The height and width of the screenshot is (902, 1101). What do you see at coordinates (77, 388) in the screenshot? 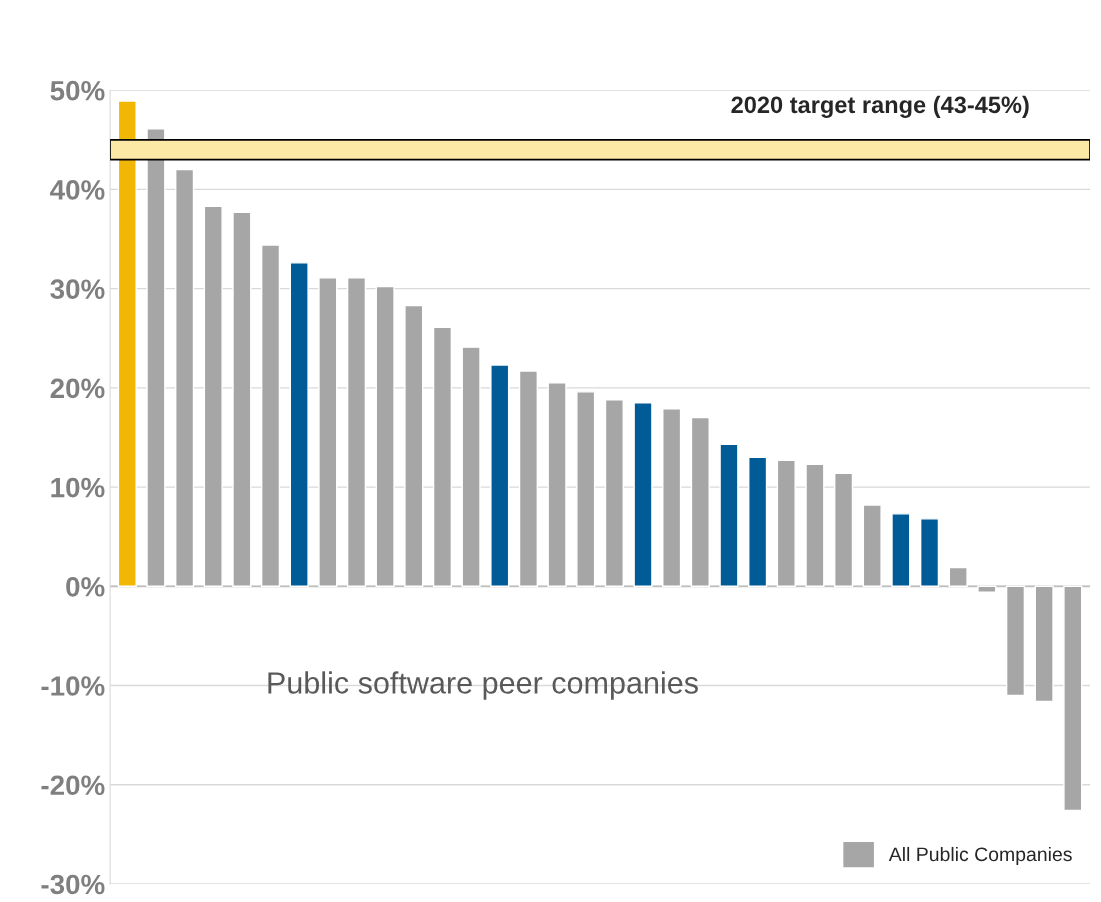
I see `y-tick-label: 20%` at bounding box center [77, 388].